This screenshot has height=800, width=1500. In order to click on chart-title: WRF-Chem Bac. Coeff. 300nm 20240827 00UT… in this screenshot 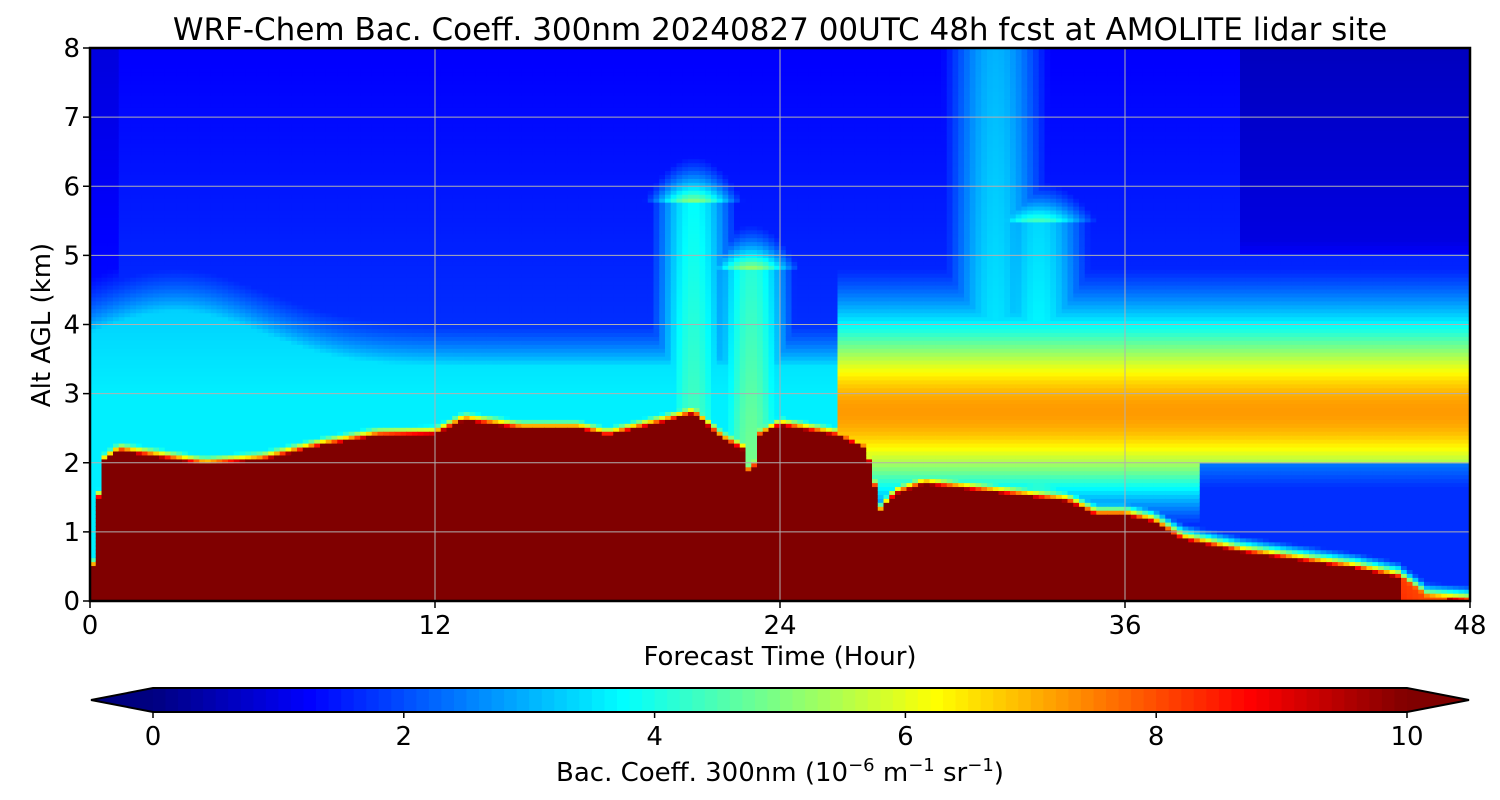, I will do `click(780, 30)`.